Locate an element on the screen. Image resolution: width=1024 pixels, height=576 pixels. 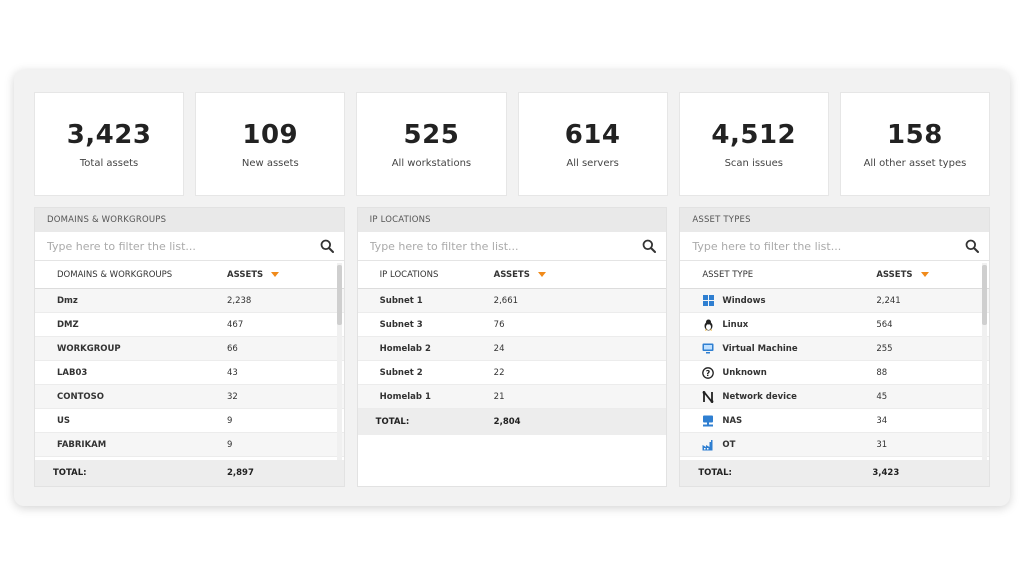
row-name: Subnet 1 is located at coordinates (401, 300).